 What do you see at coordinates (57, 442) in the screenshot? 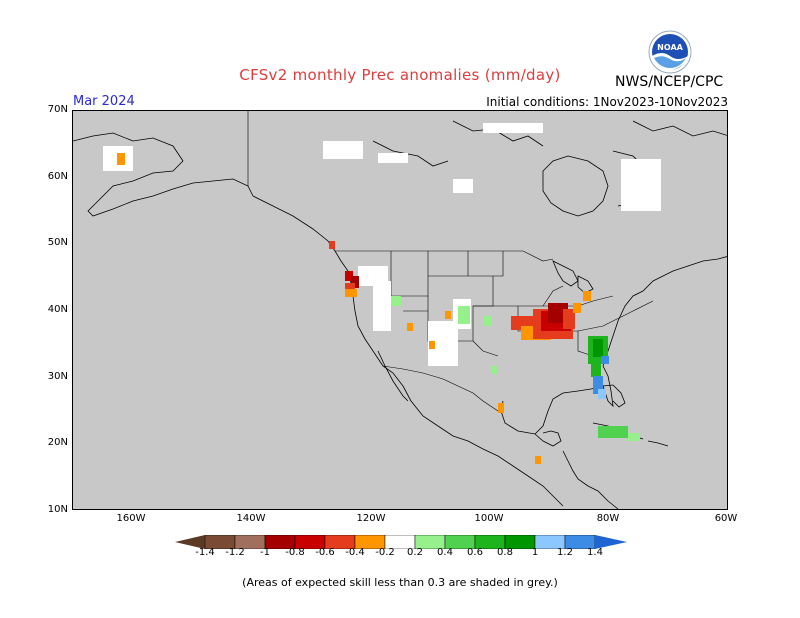
I see `lat-label-20n: 20N` at bounding box center [57, 442].